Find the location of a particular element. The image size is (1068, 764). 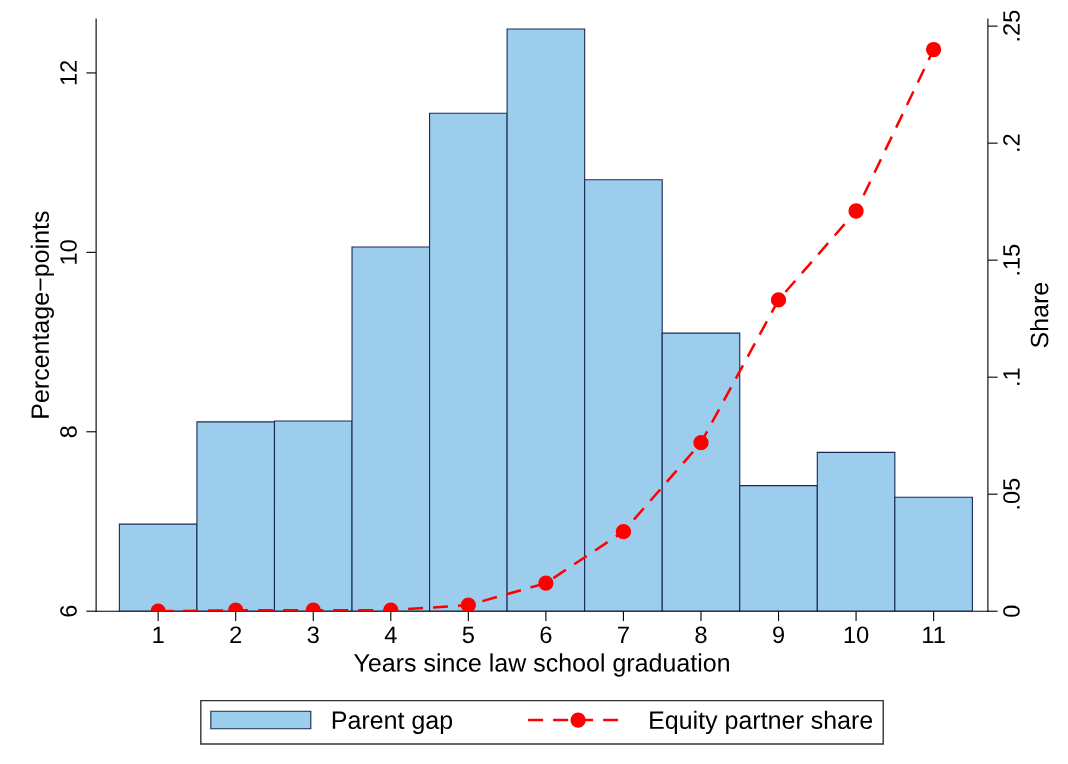

x-tick-label: 11 is located at coordinates (934, 634).